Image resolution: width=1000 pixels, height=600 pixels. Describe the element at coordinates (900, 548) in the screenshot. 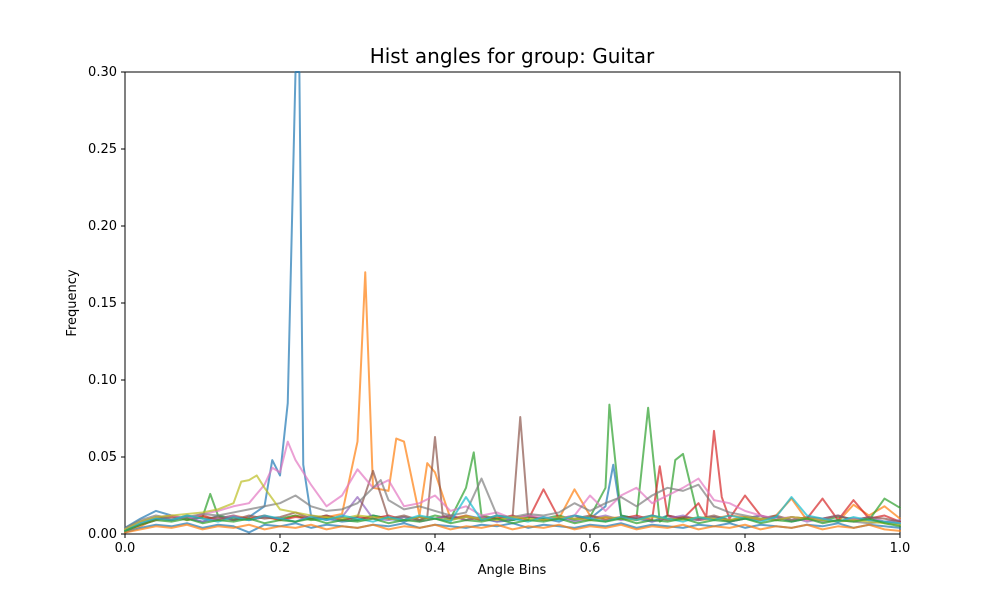

I see `x-tick-label-5: 1.0` at that location.